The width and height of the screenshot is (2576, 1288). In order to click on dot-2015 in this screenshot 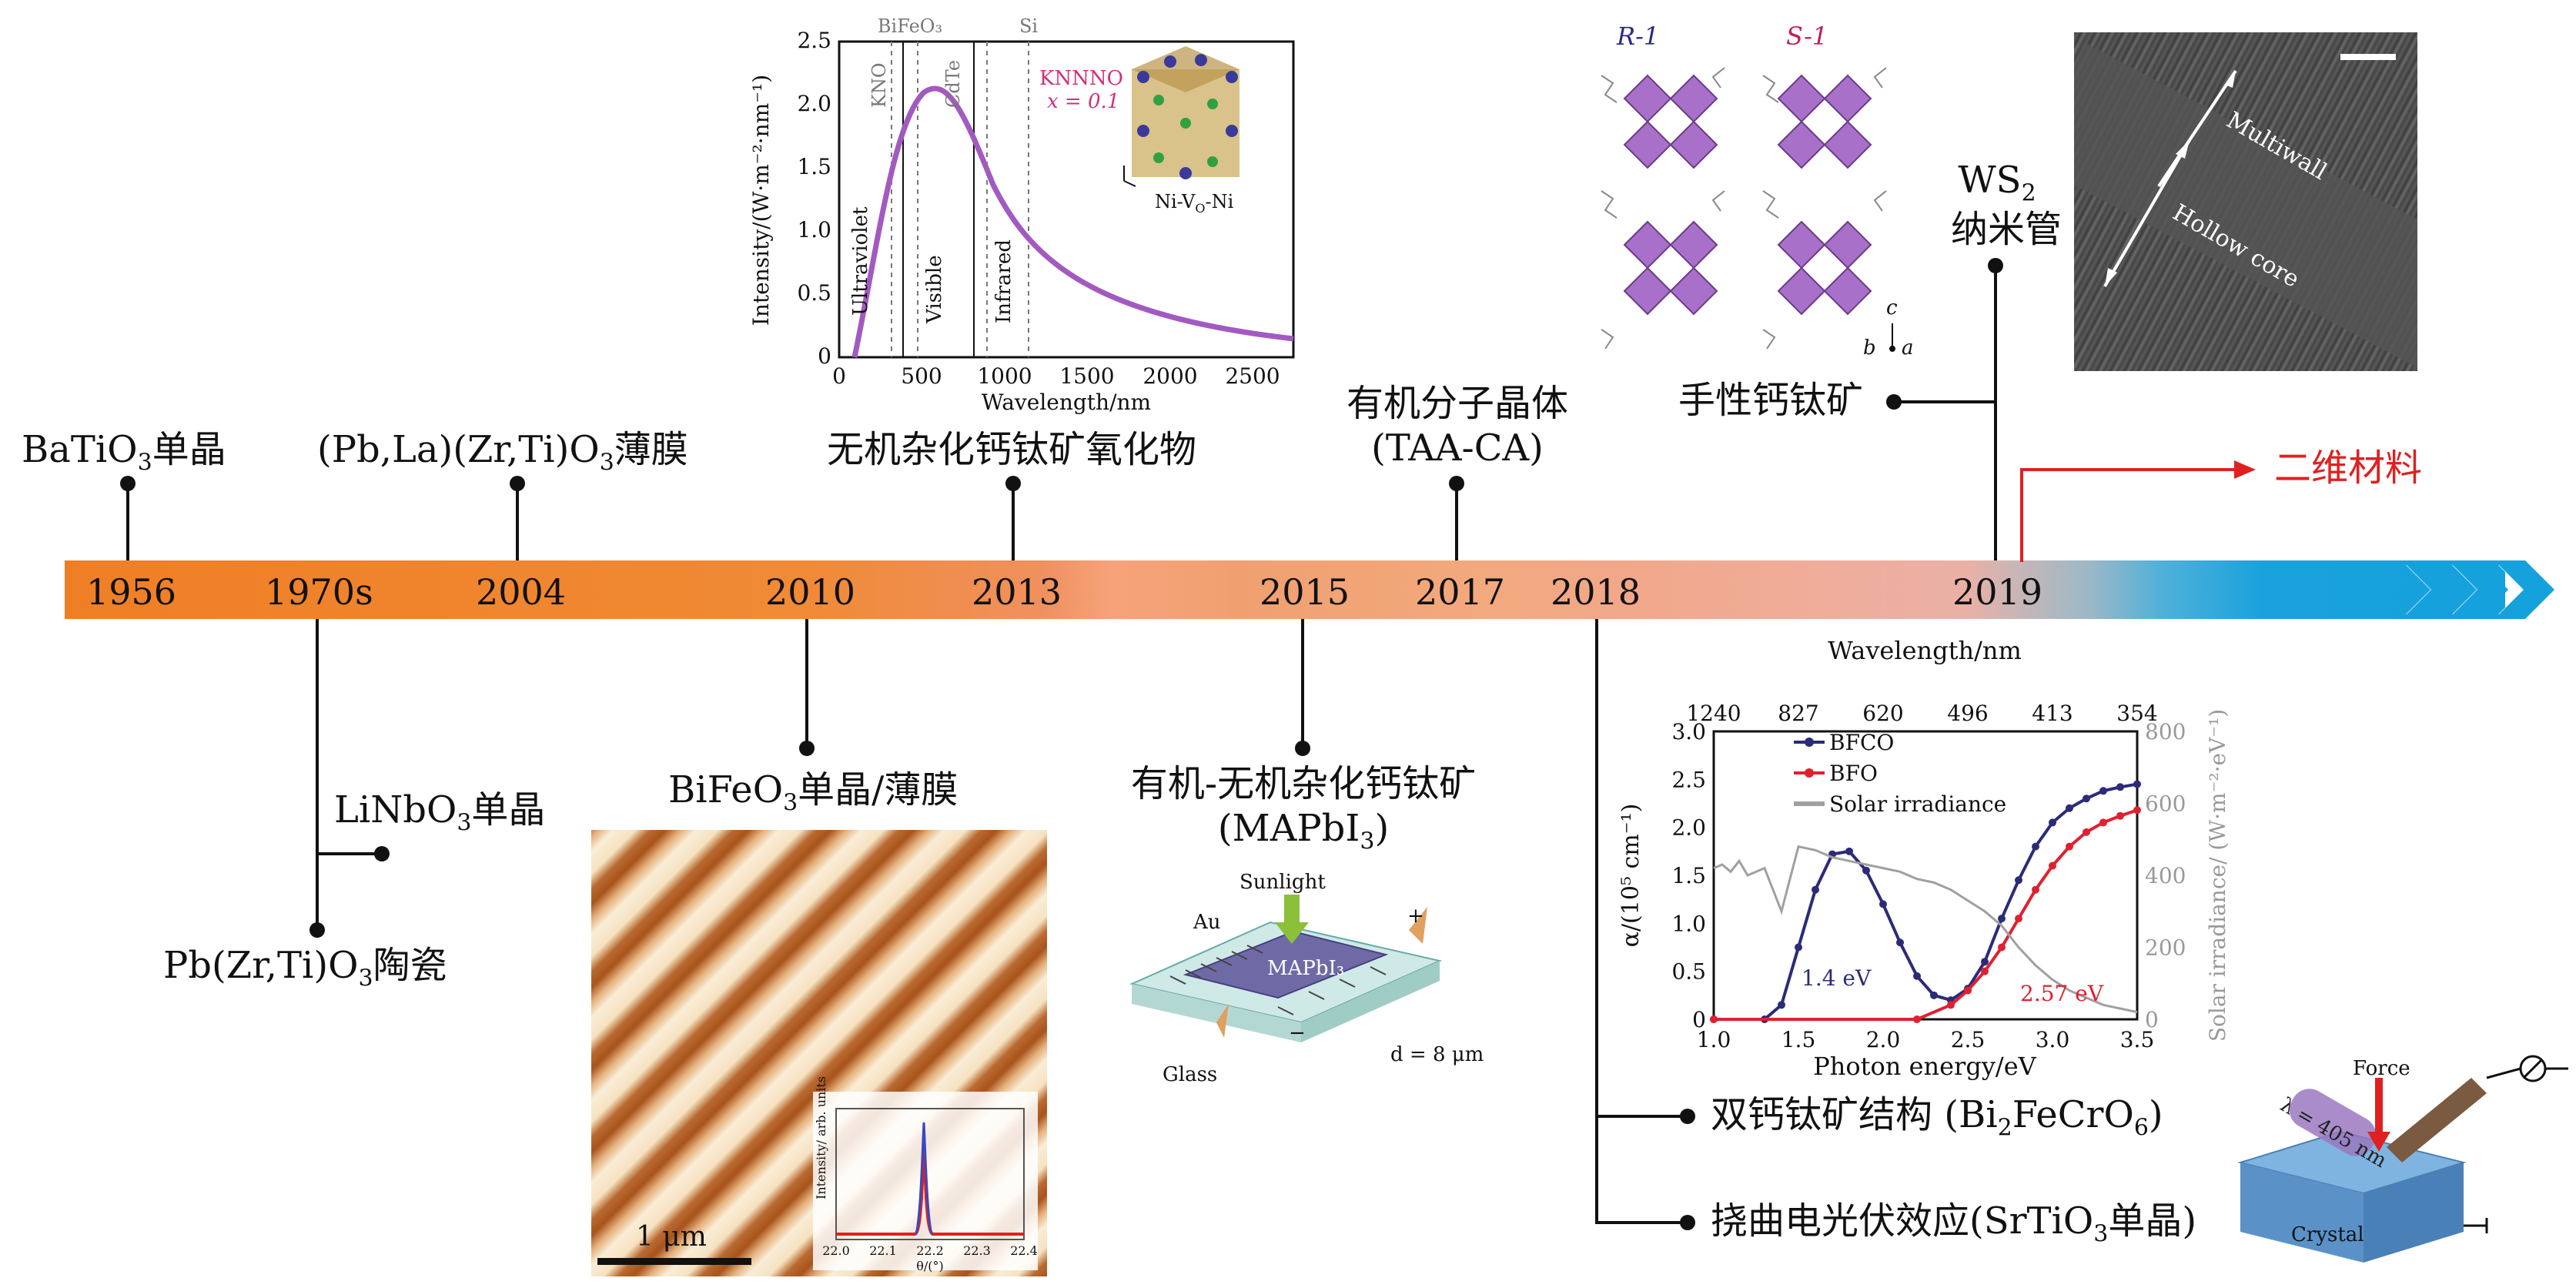, I will do `click(1303, 749)`.